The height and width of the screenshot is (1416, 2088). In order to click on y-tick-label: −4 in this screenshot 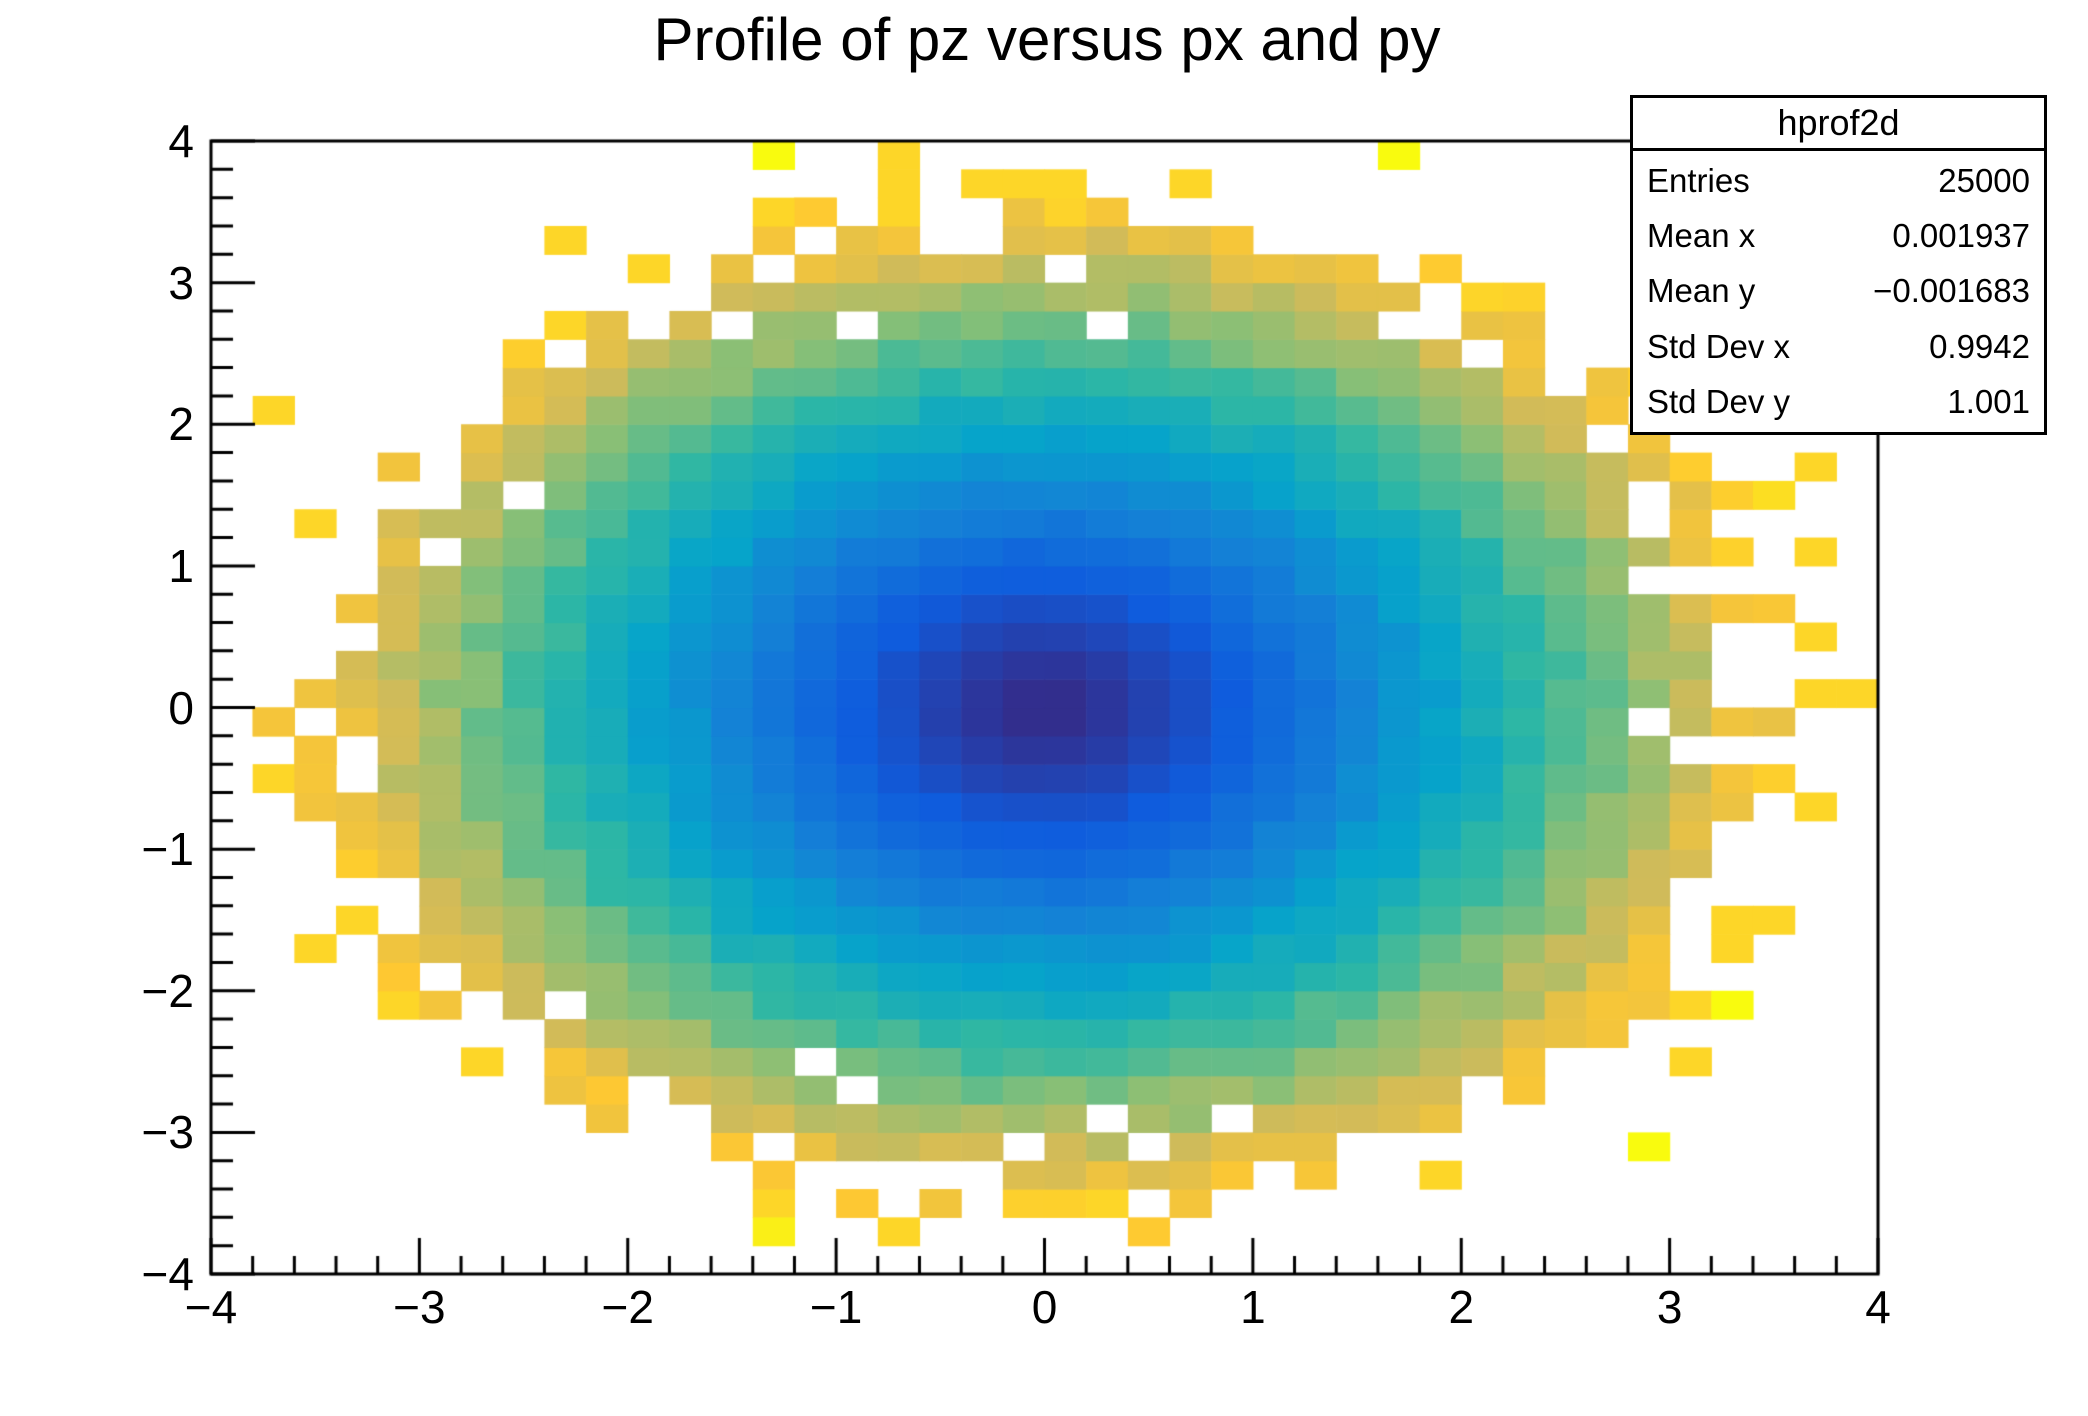, I will do `click(167, 1274)`.